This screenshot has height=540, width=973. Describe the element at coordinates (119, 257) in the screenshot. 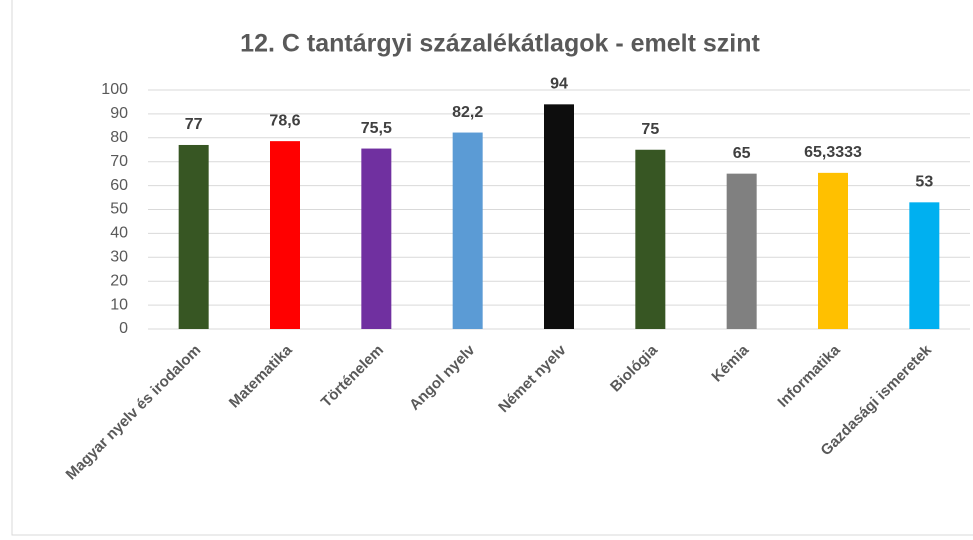

I see `y-tick-label: 30` at that location.